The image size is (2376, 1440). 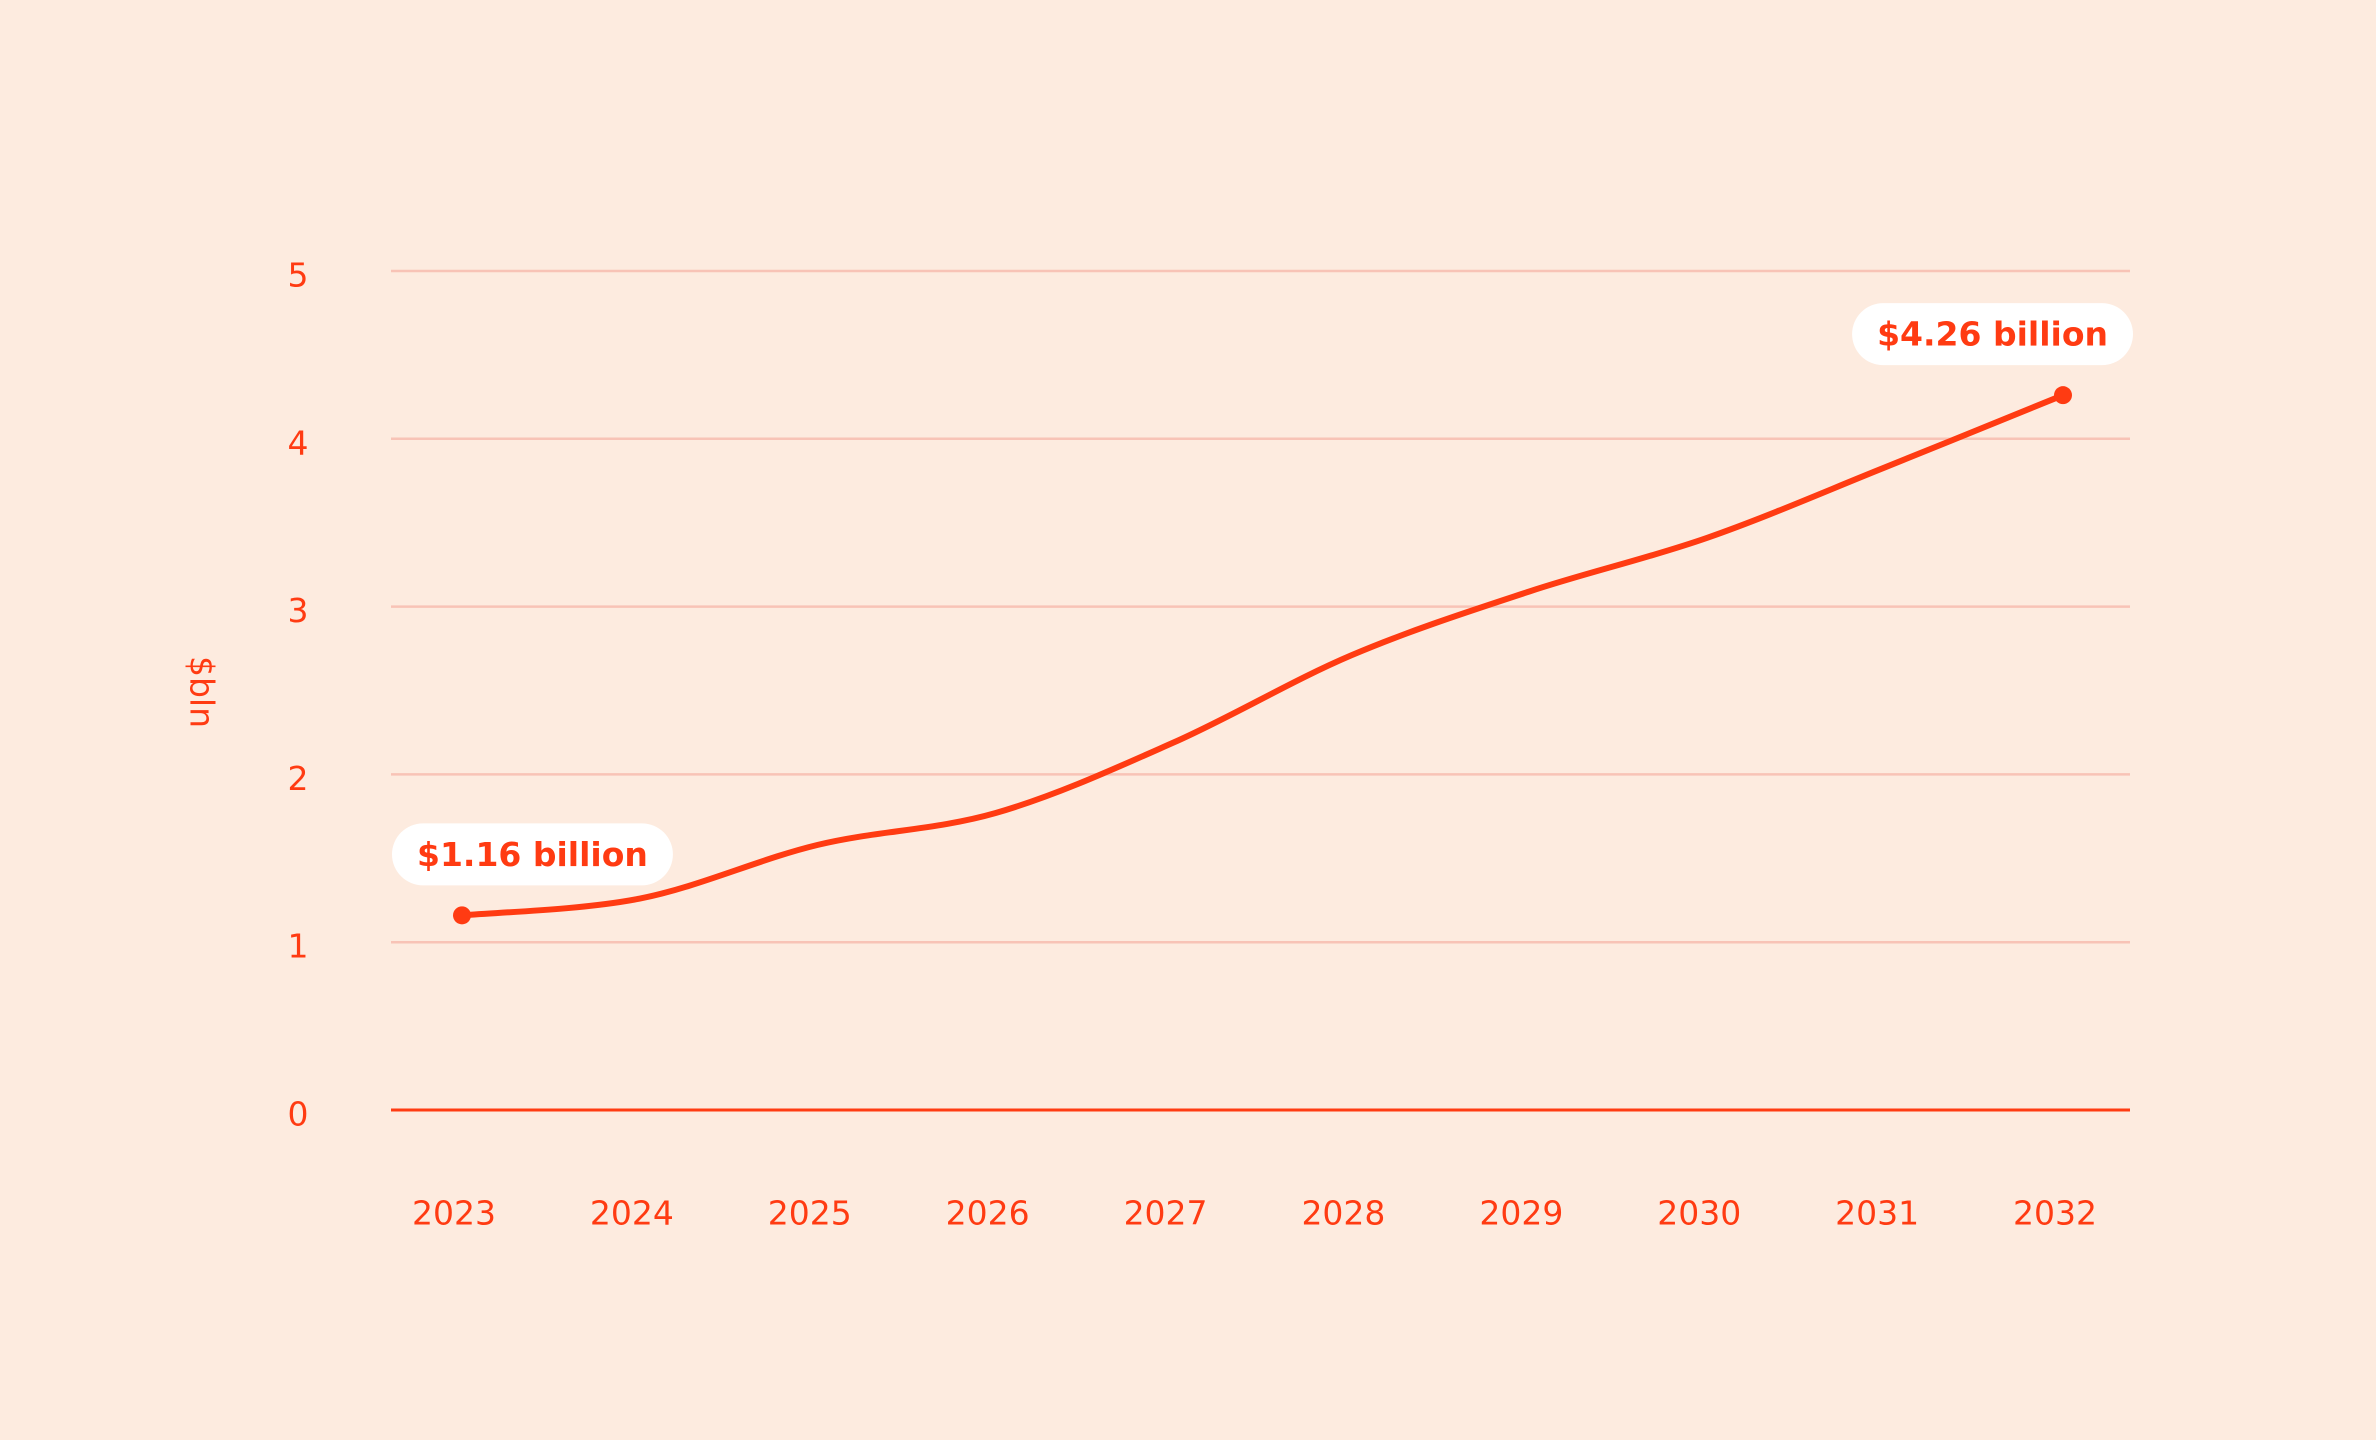 I want to click on y-tick-label: 3, so click(x=298, y=610).